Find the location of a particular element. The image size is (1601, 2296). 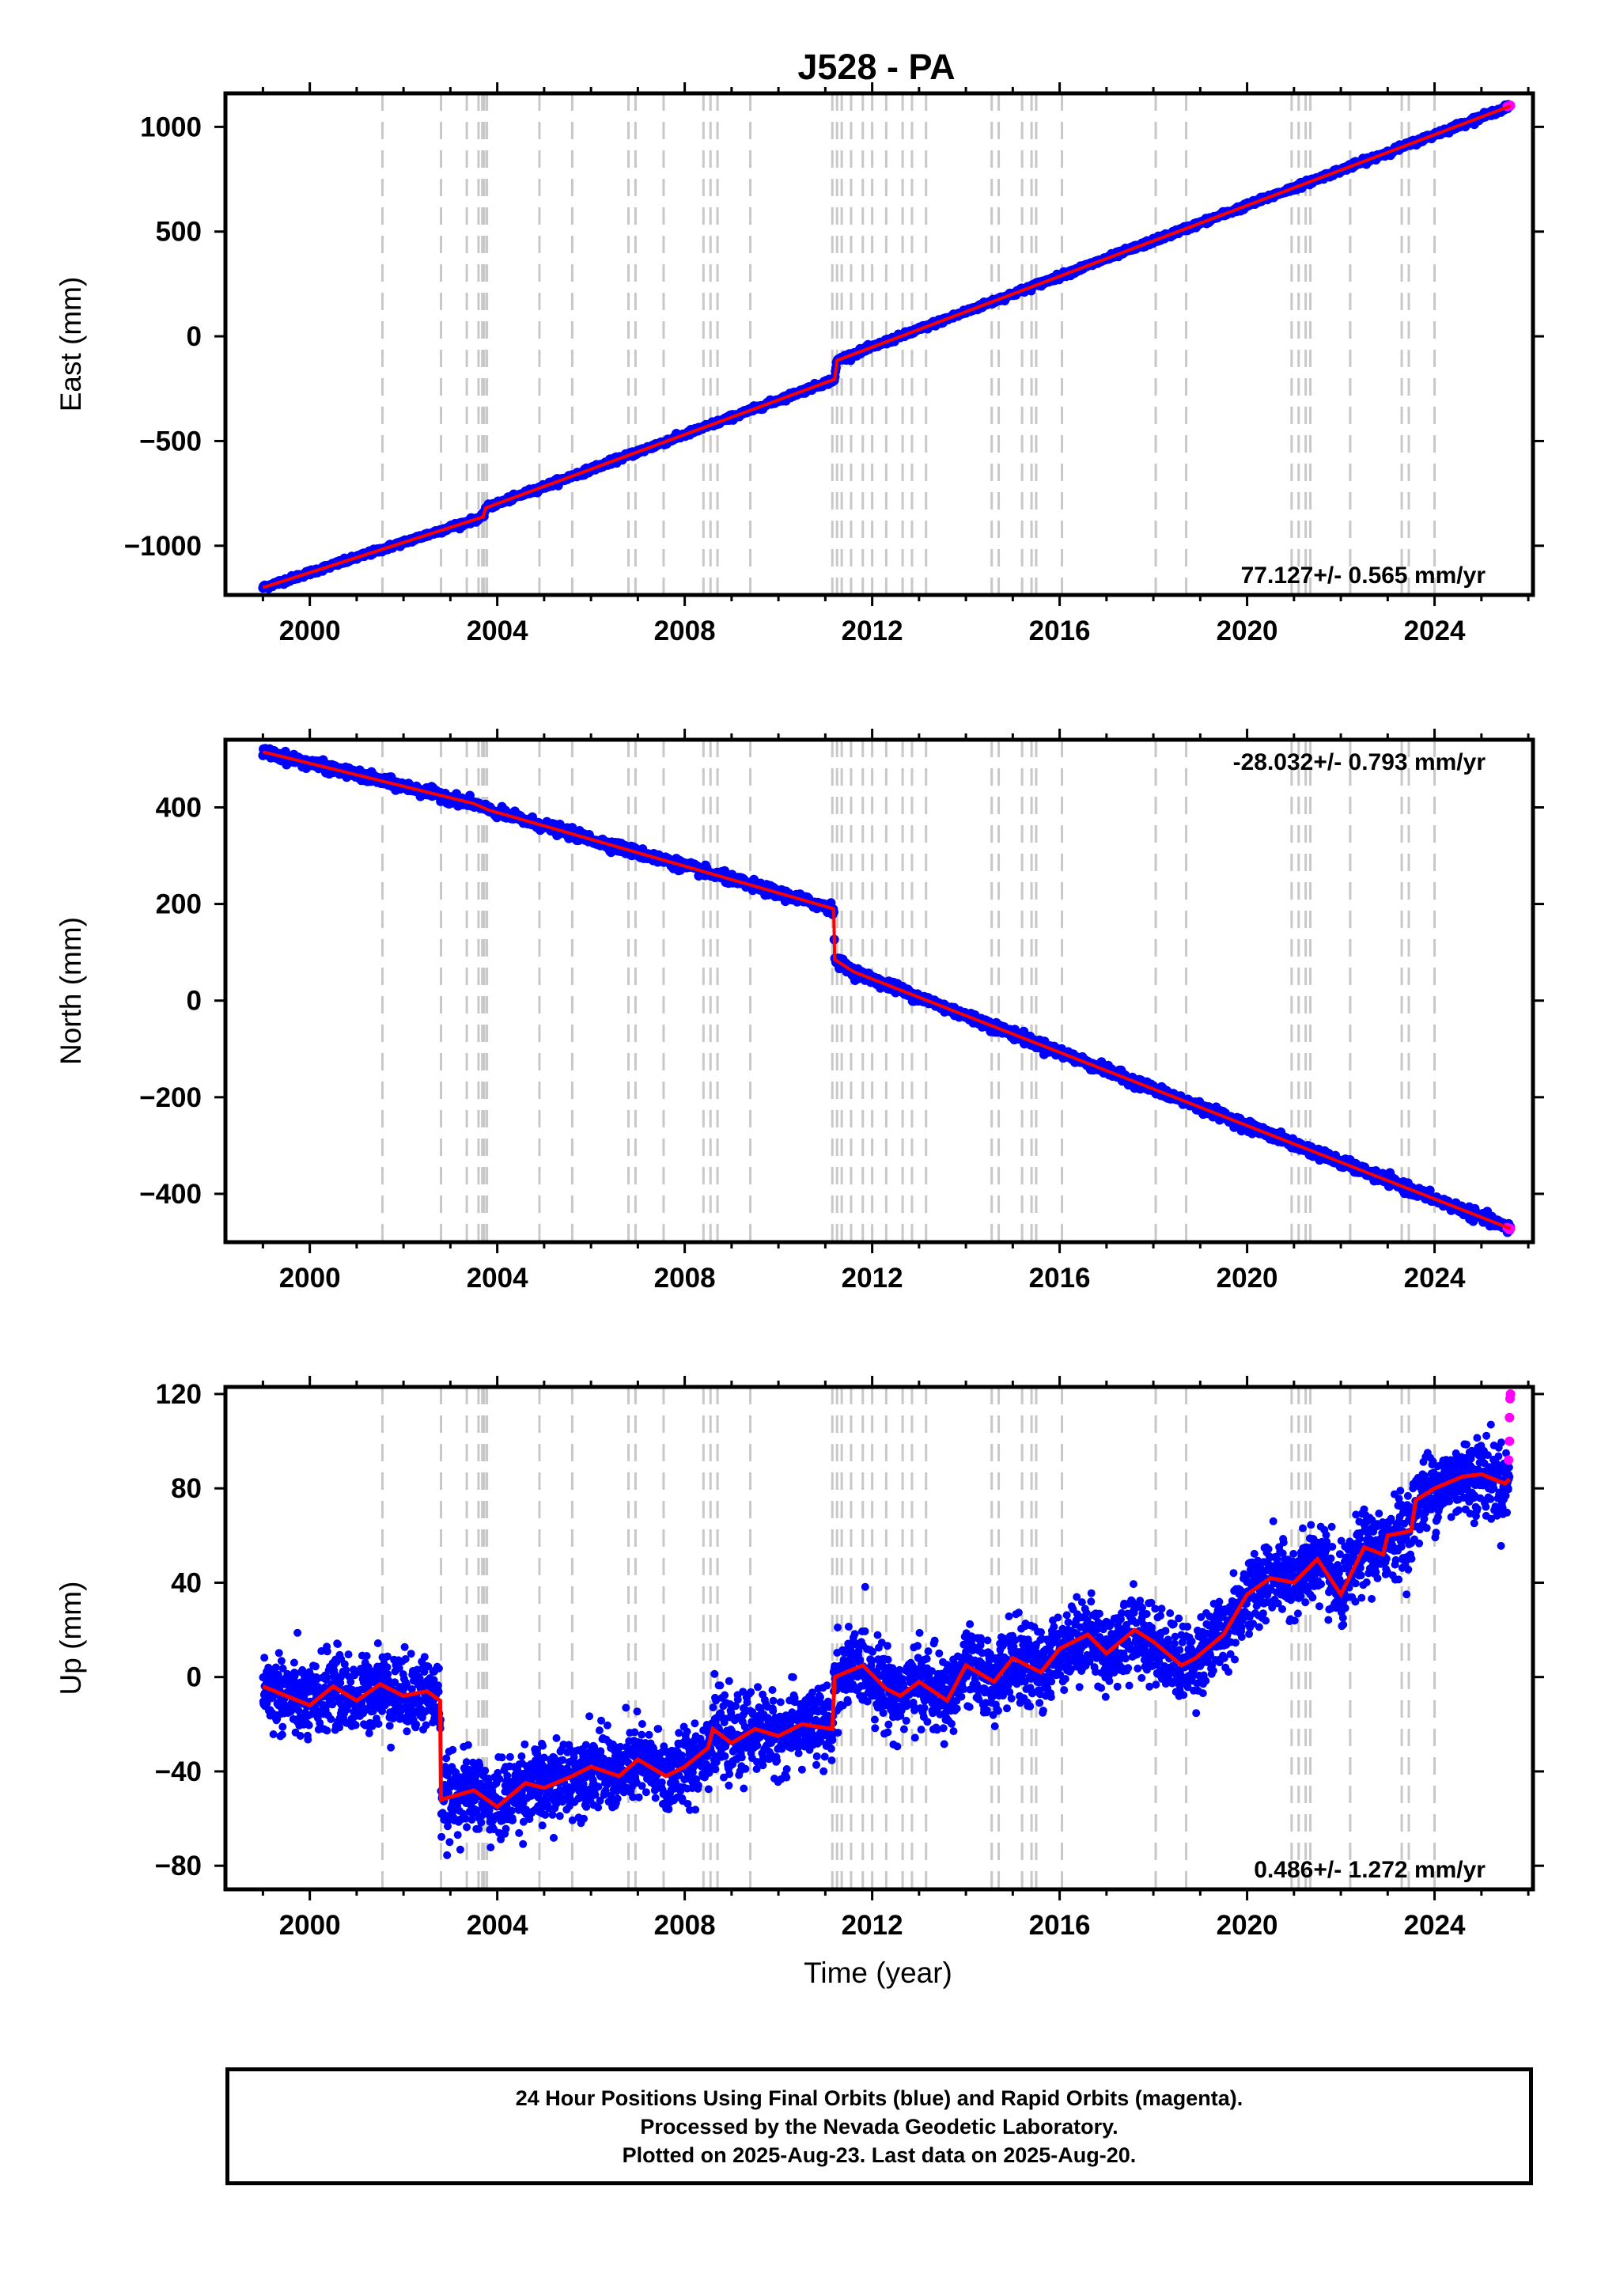

rate-label: 77.127+/- 0.565 mm/yr is located at coordinates (1363, 576).